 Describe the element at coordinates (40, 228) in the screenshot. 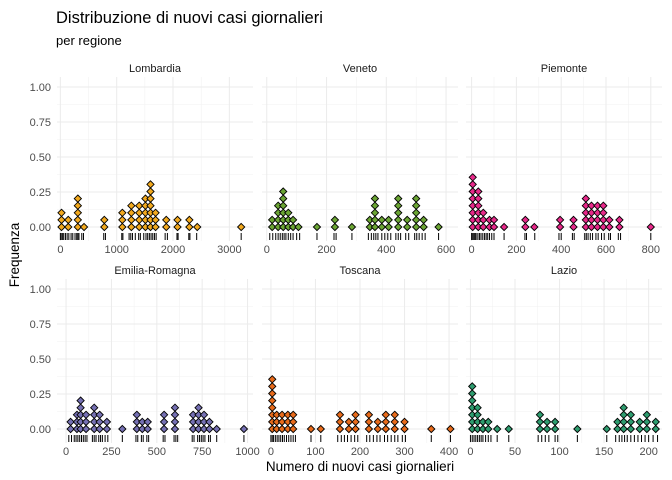

I see `y-tick-label: 0.00` at that location.